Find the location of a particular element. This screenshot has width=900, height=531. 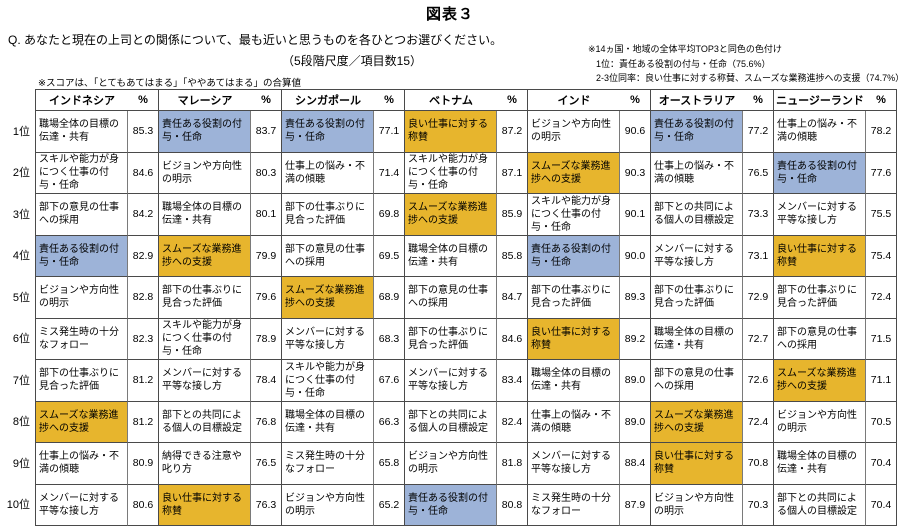

rank-label: 4位 is located at coordinates (21, 256).